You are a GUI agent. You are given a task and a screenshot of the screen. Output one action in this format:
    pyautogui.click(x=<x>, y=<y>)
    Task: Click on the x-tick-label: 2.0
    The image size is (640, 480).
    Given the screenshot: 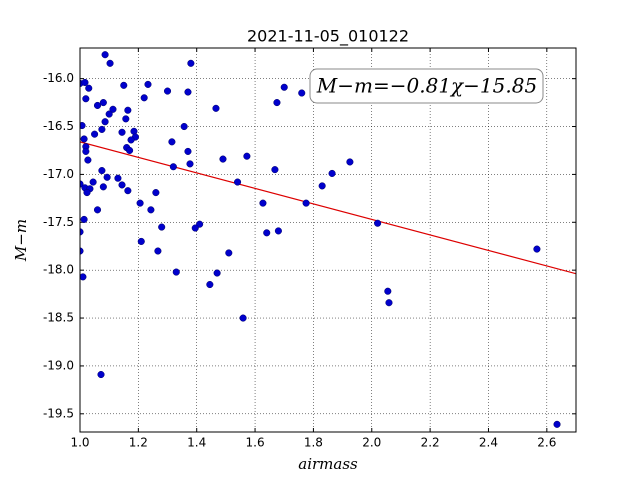 What is the action you would take?
    pyautogui.click(x=371, y=443)
    